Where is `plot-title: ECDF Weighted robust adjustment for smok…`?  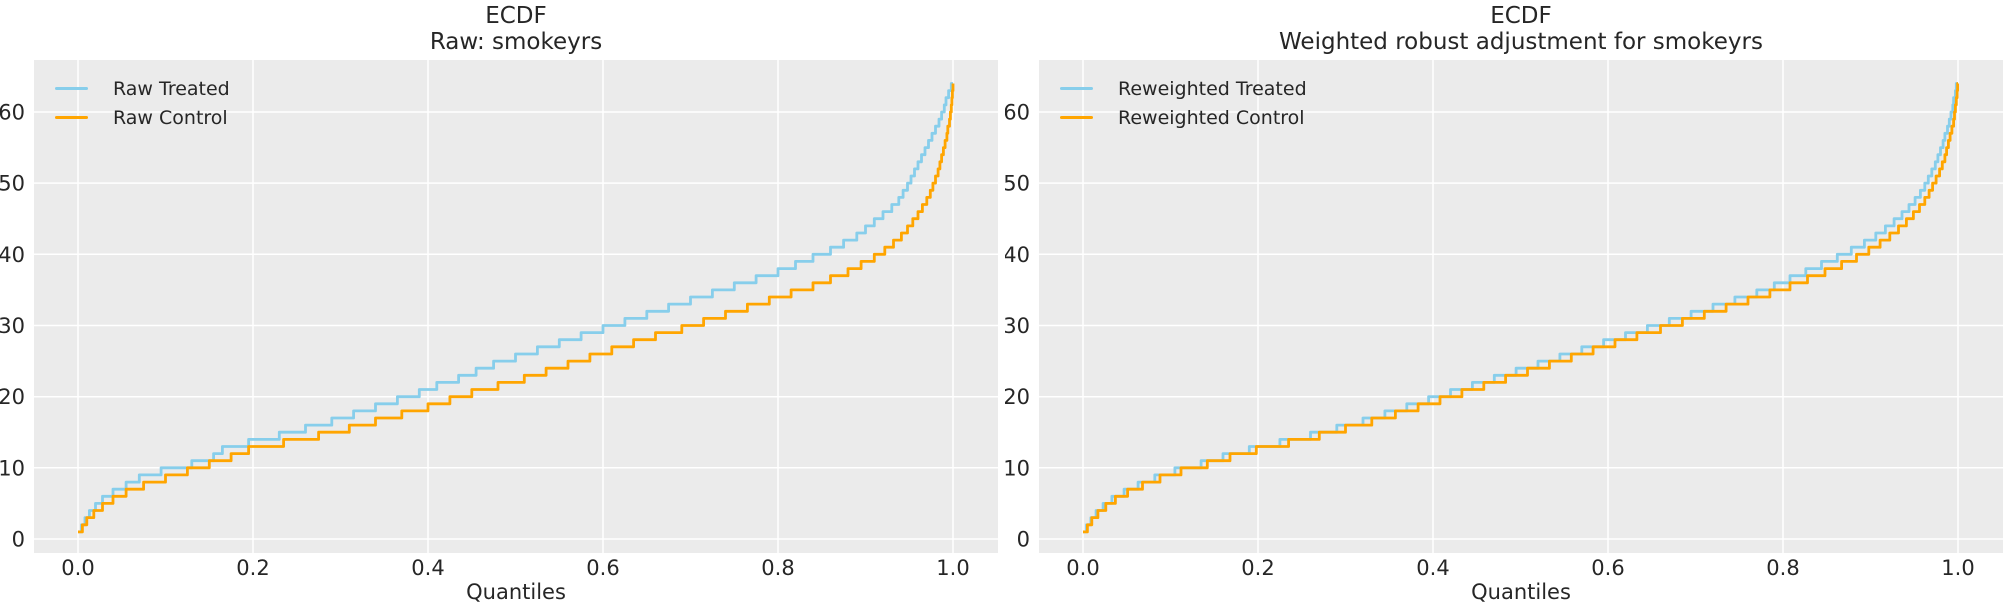
plot-title: ECDF Weighted robust adjustment for smok… is located at coordinates (1521, 29).